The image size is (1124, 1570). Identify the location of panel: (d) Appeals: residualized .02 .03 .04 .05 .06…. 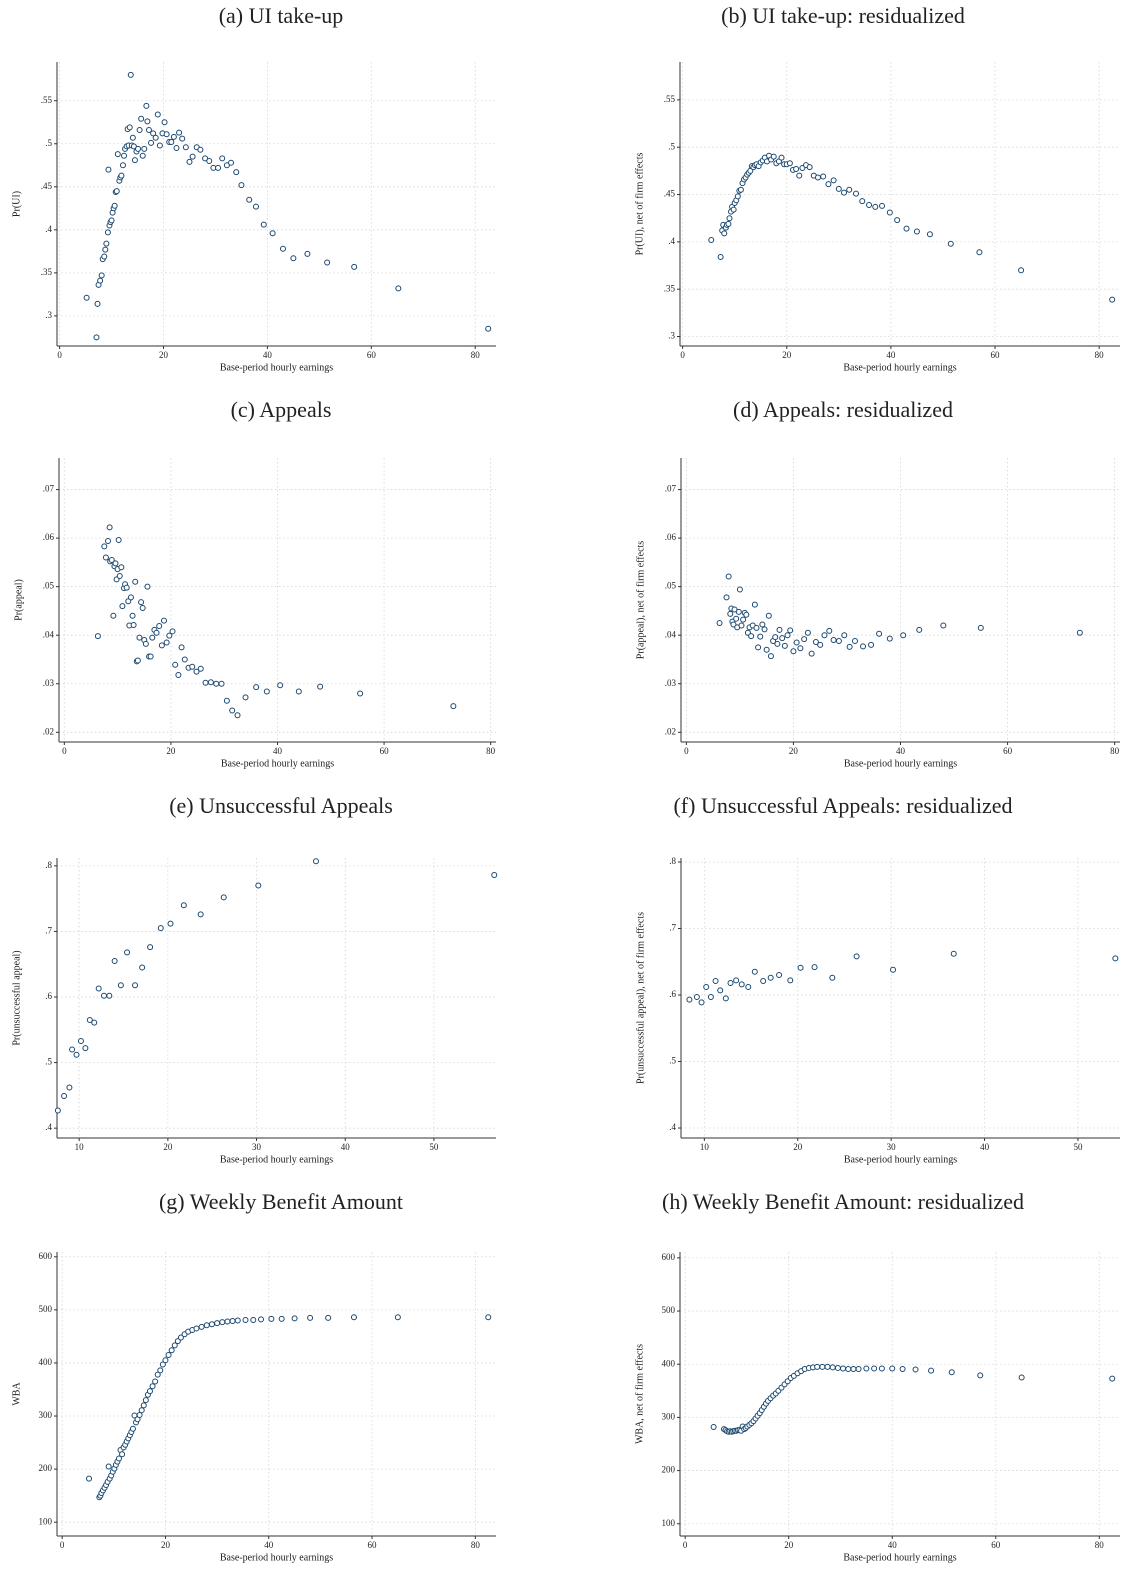
(877, 583).